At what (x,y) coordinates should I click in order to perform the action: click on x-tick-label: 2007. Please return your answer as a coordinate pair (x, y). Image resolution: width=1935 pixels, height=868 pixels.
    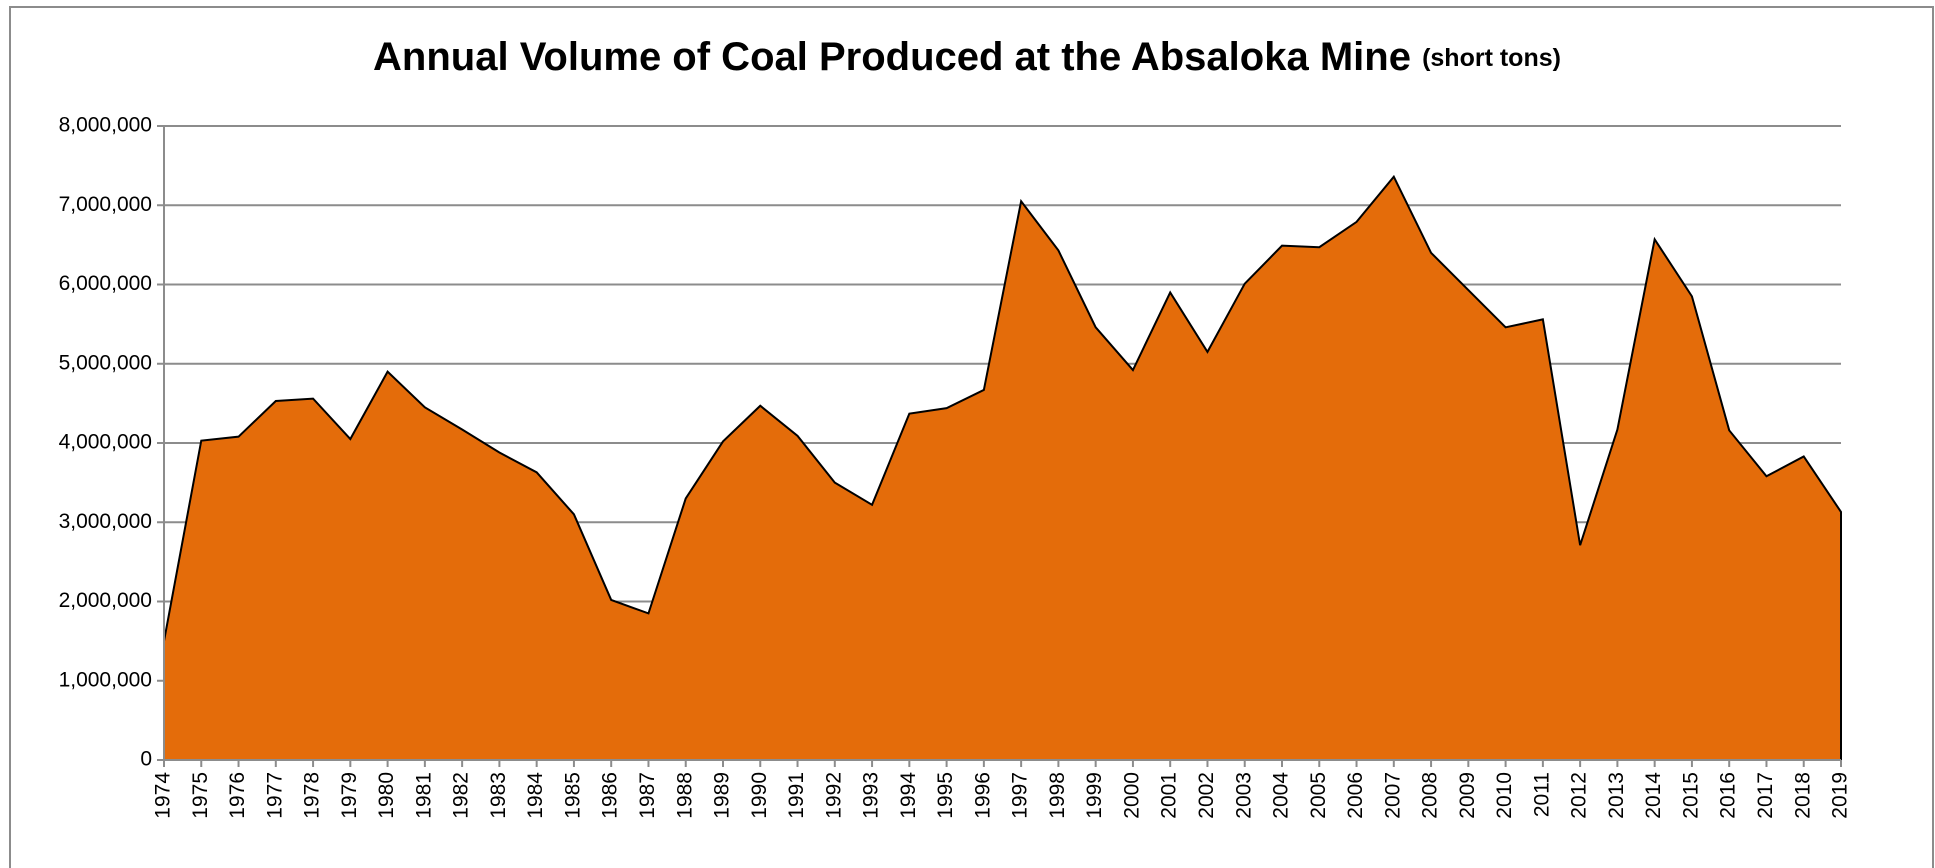
    Looking at the image, I should click on (1392, 795).